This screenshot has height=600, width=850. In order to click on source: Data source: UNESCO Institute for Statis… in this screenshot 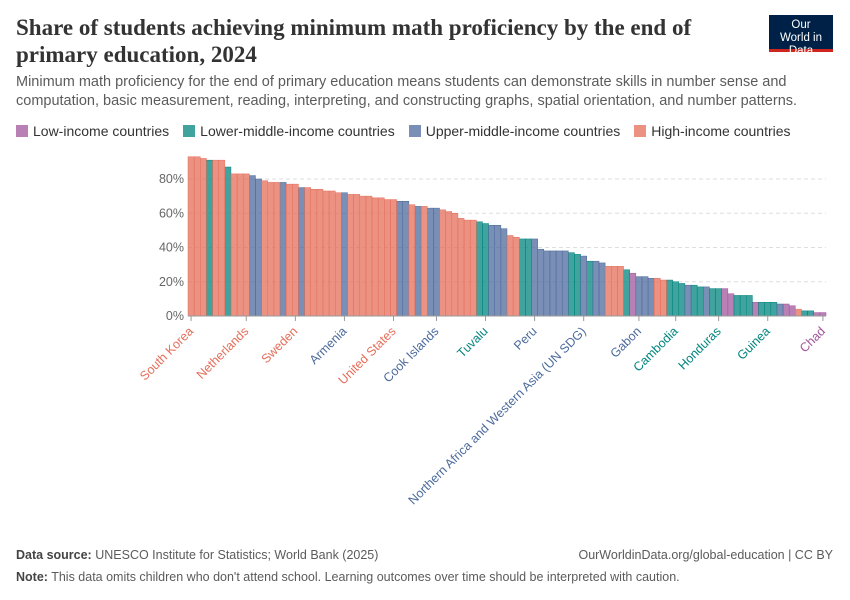, I will do `click(197, 555)`.